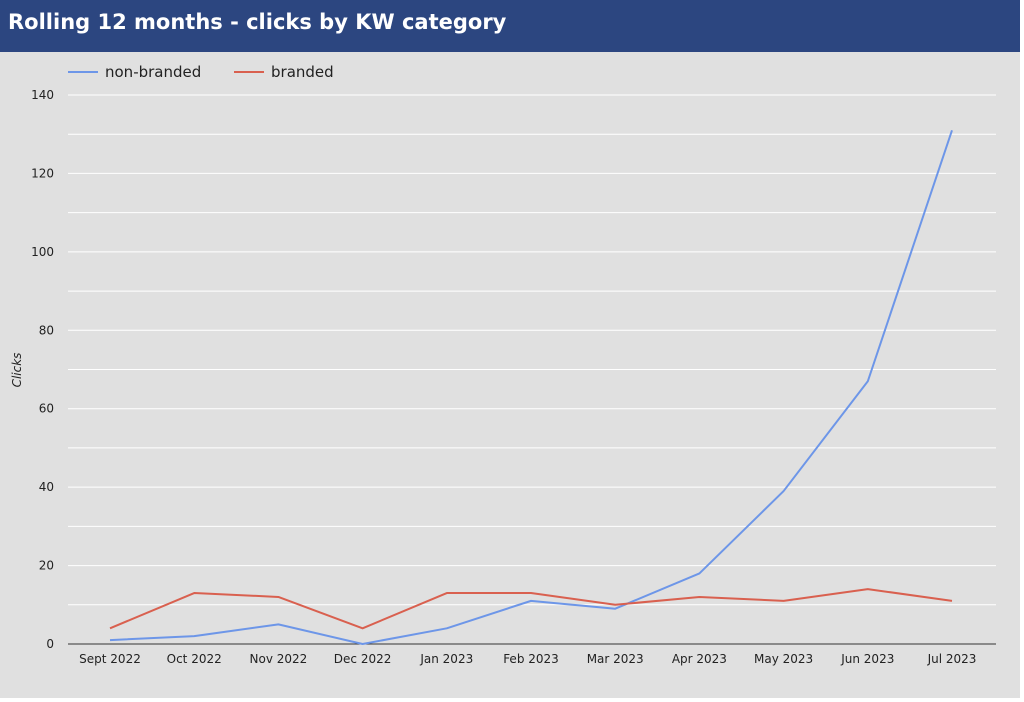  I want to click on y-tick-label: 80, so click(46, 330).